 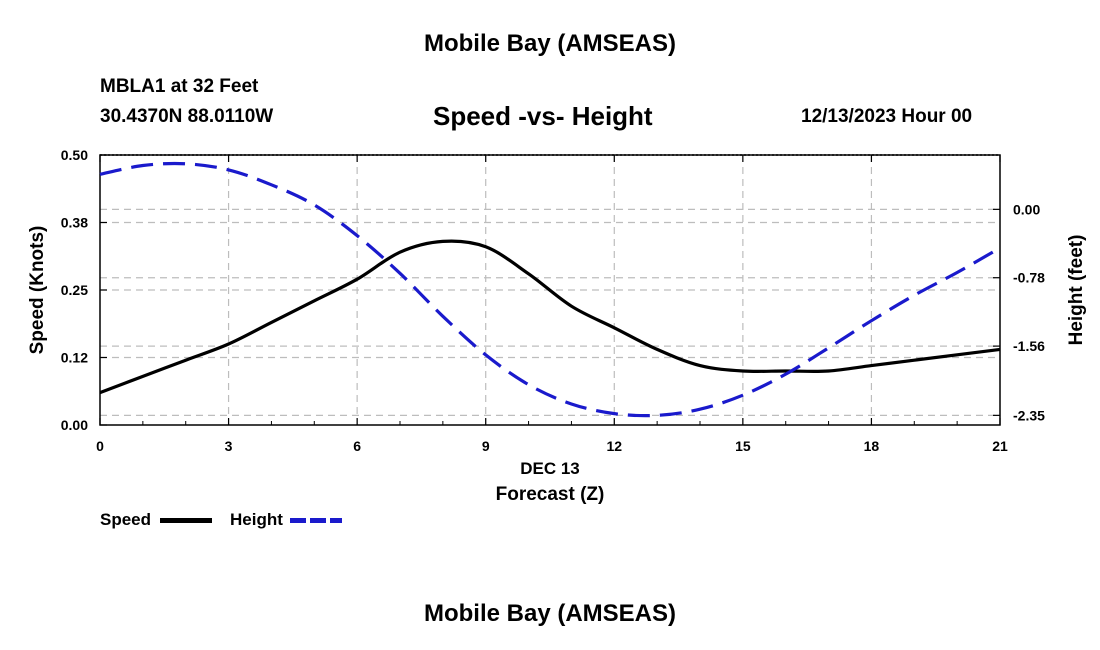 What do you see at coordinates (74, 425) in the screenshot?
I see `y-tick-label: 0.00` at bounding box center [74, 425].